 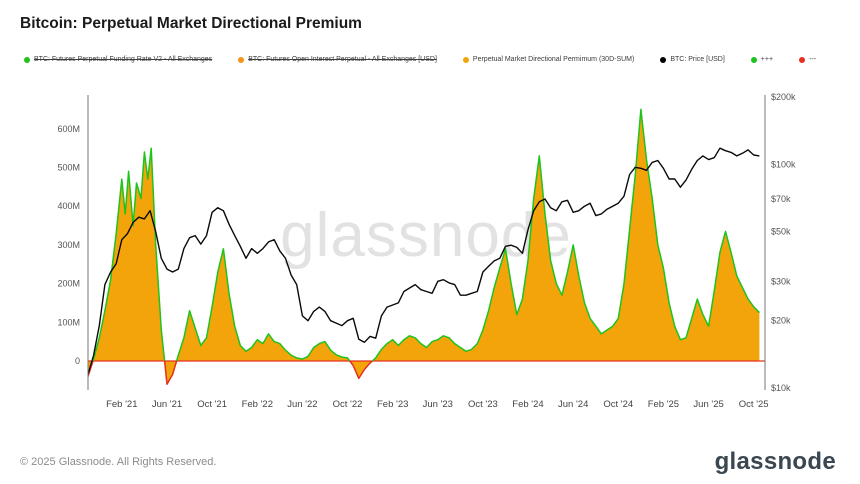 I want to click on x-axis-tick-label: Feb '21, so click(x=121, y=404).